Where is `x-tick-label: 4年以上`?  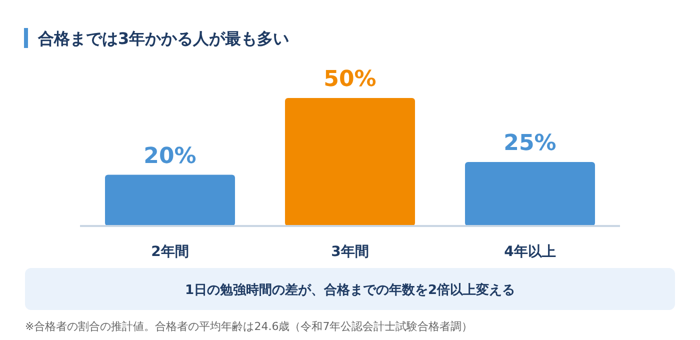 x-tick-label: 4年以上 is located at coordinates (530, 252).